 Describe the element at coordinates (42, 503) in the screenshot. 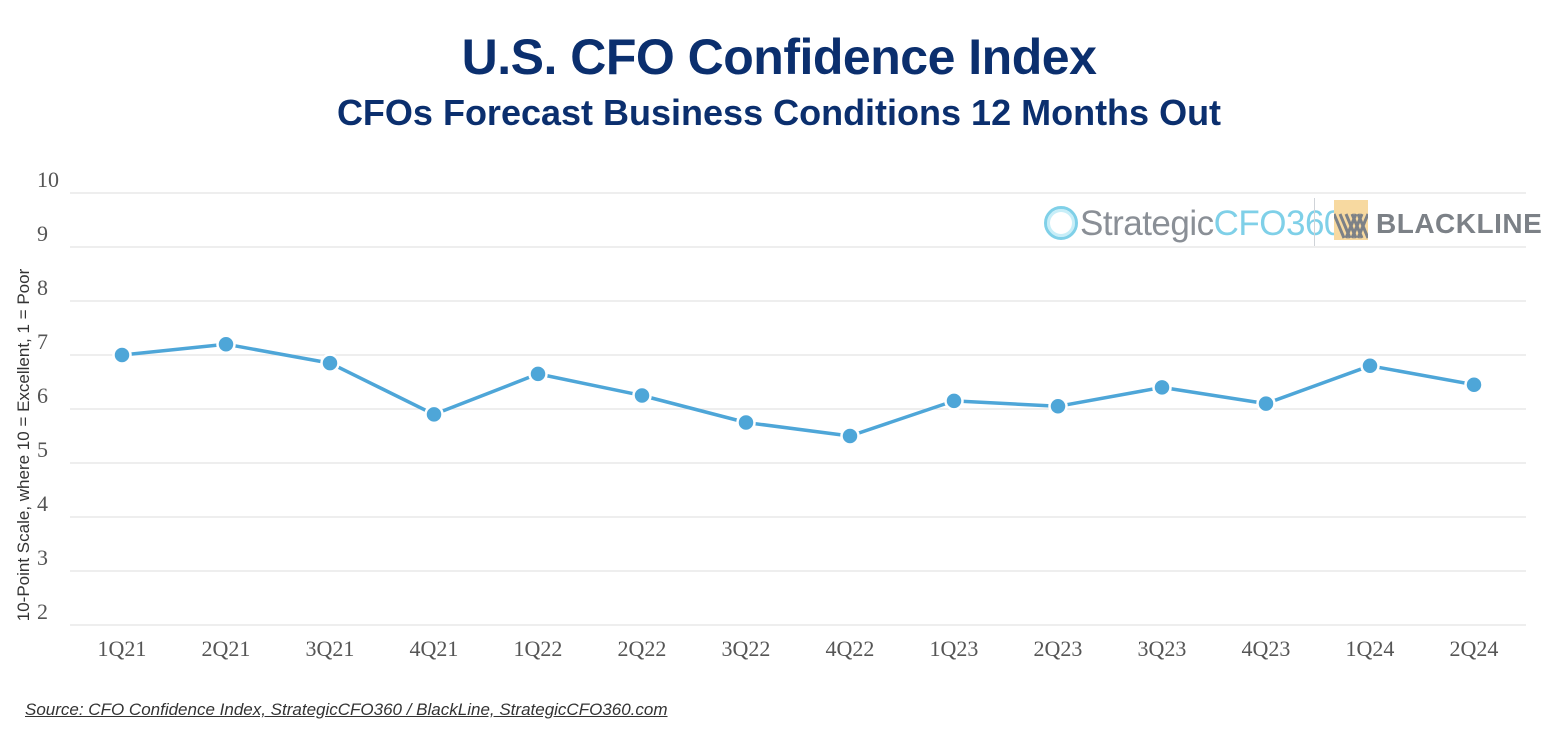

I see `y-tick-label: 4` at that location.